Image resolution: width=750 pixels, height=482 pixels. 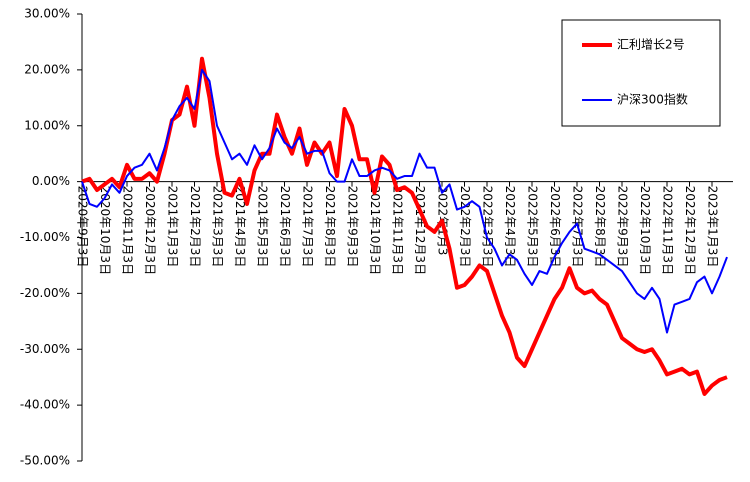 What do you see at coordinates (465, 227) in the screenshot?
I see `x-tick-label: 2022年2月3日` at bounding box center [465, 227].